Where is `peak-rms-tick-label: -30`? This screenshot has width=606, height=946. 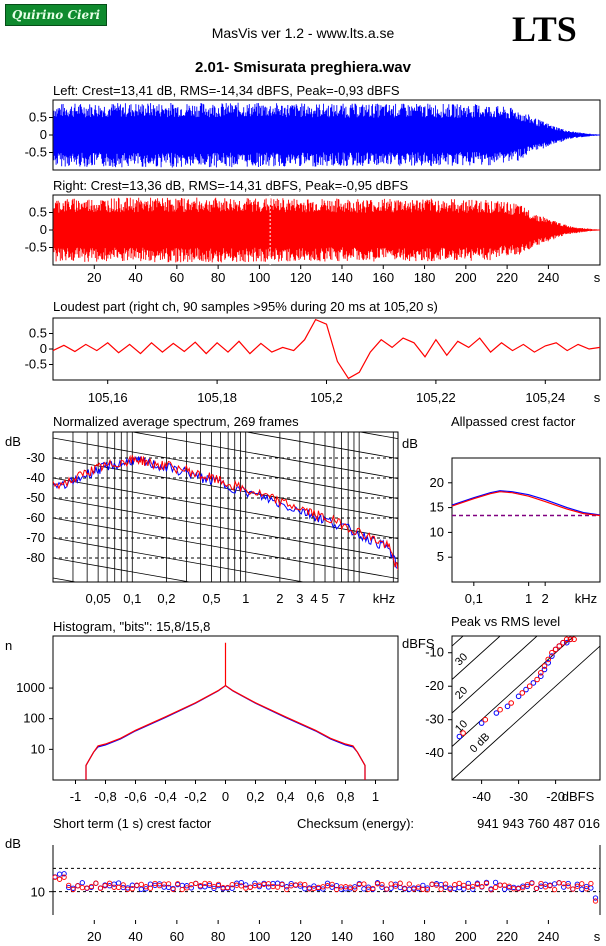 peak-rms-tick-label: -30 is located at coordinates (518, 796).